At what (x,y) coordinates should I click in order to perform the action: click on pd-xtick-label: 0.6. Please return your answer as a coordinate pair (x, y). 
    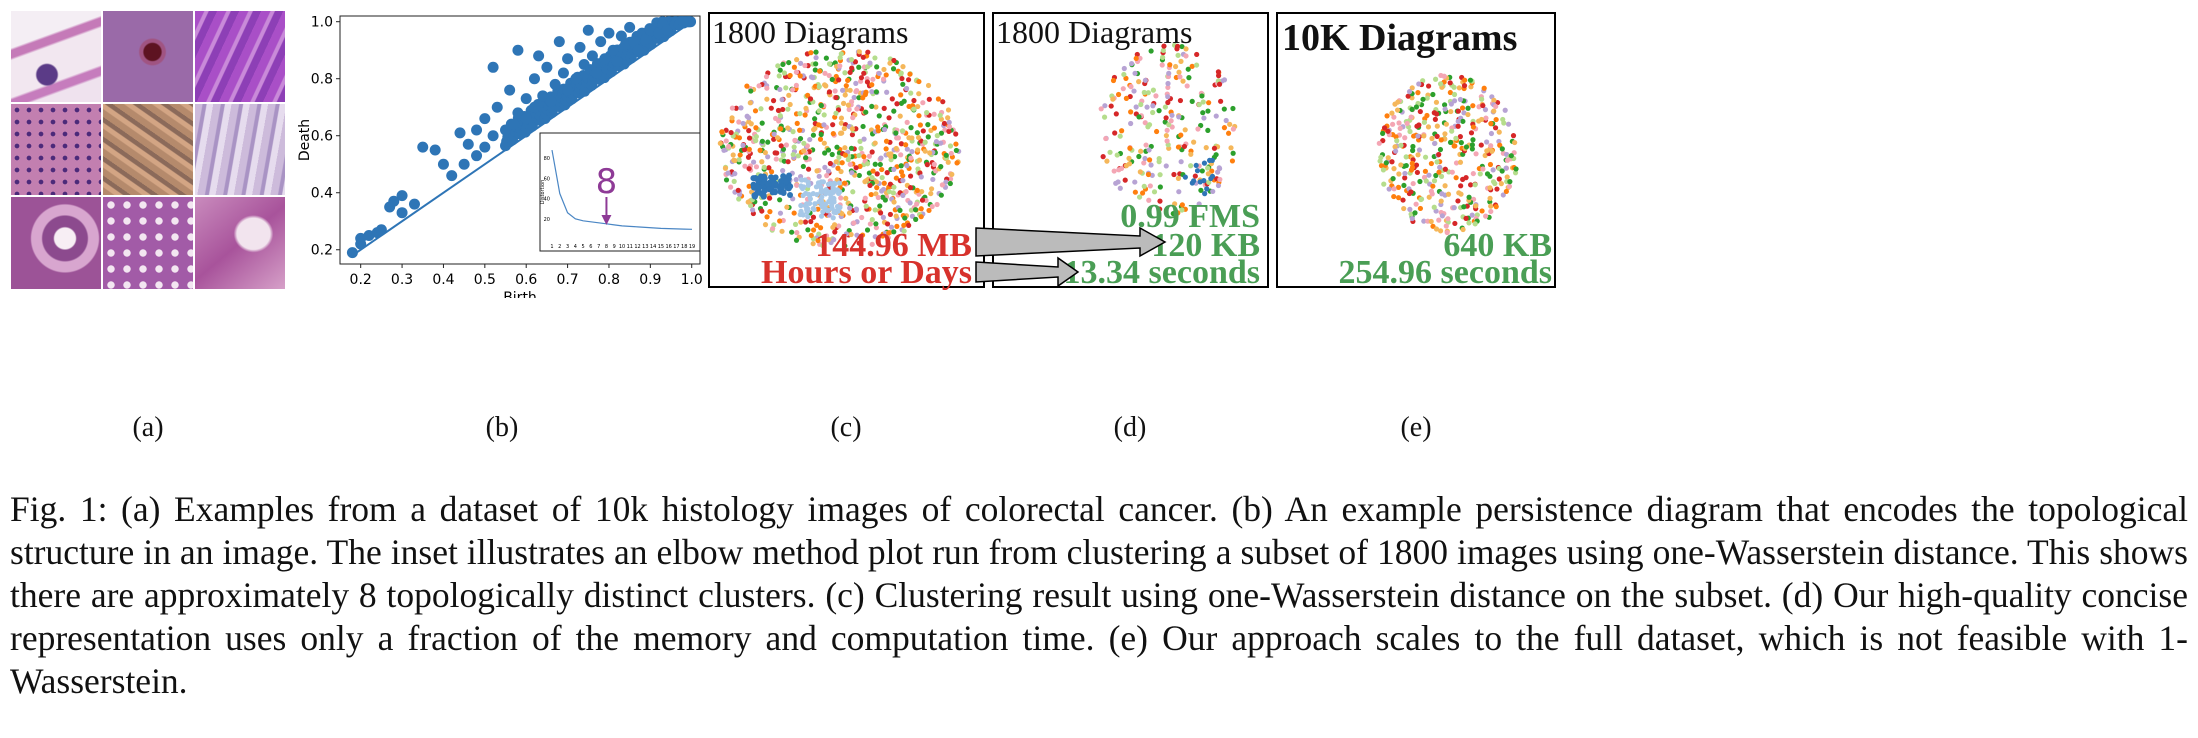
    Looking at the image, I should click on (526, 280).